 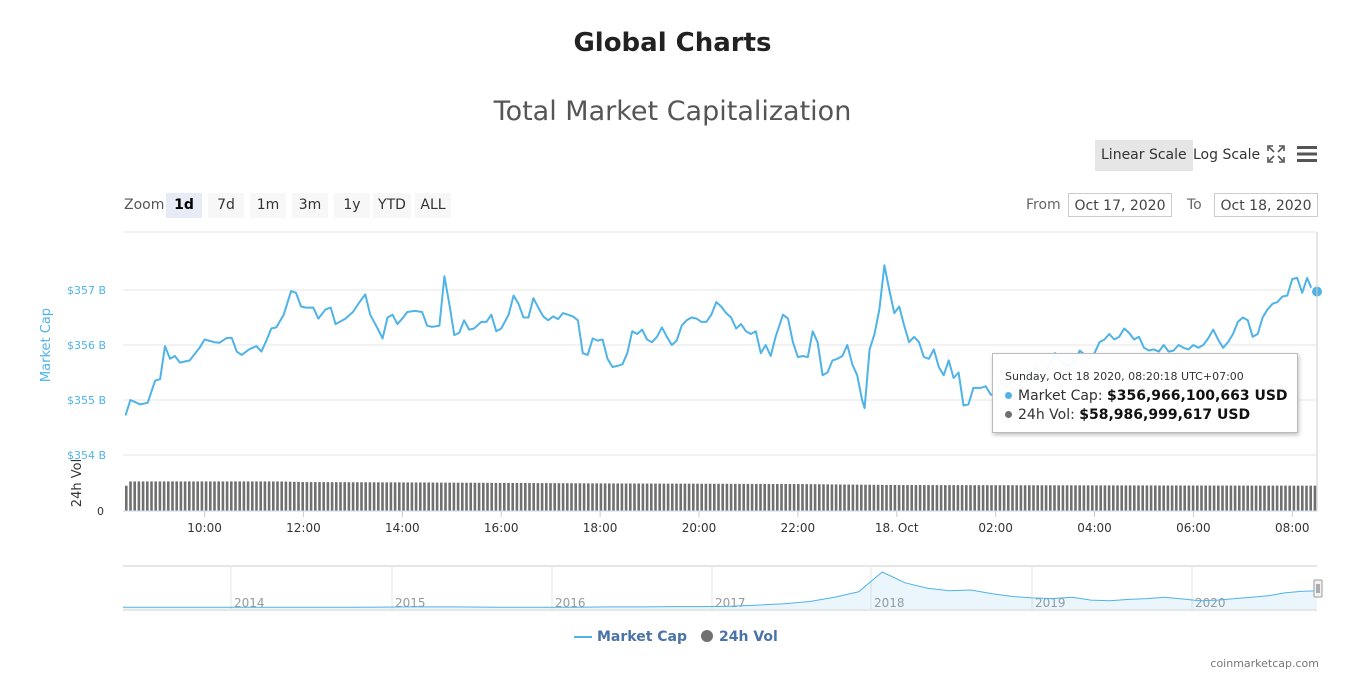 What do you see at coordinates (1060, 396) in the screenshot?
I see `tooltip-market-cap-label: Market Cap:` at bounding box center [1060, 396].